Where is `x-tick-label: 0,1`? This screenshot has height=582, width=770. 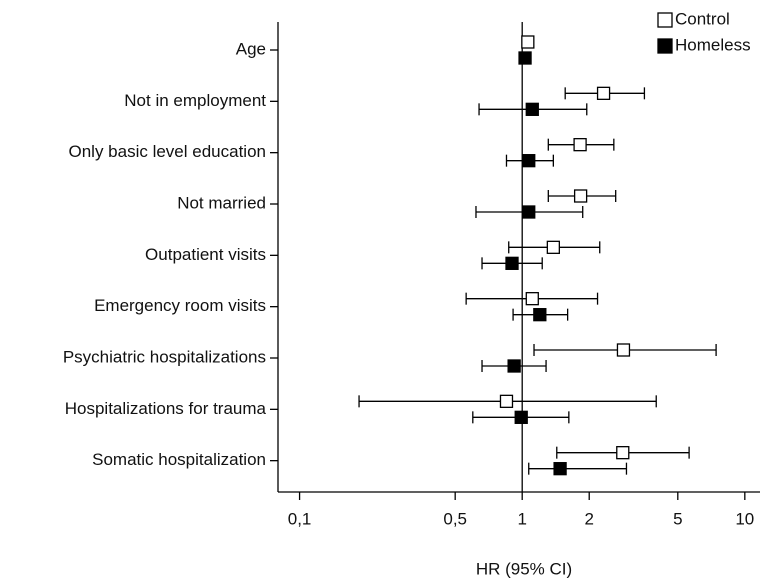
x-tick-label: 0,1 is located at coordinates (300, 518).